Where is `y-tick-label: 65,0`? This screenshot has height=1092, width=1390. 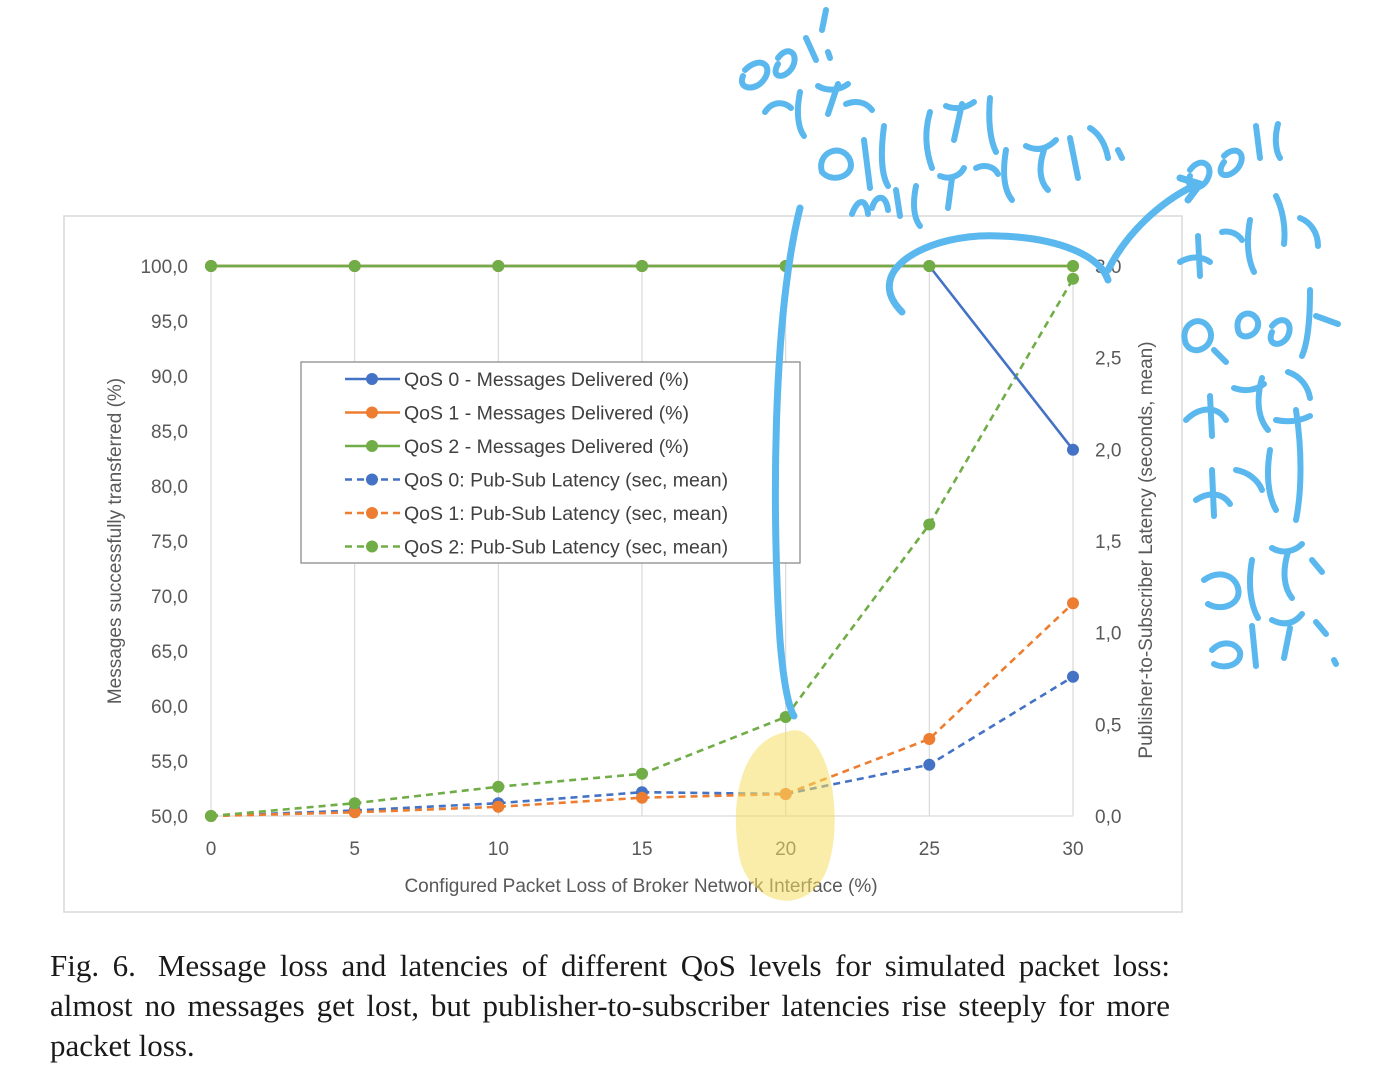 y-tick-label: 65,0 is located at coordinates (169, 652).